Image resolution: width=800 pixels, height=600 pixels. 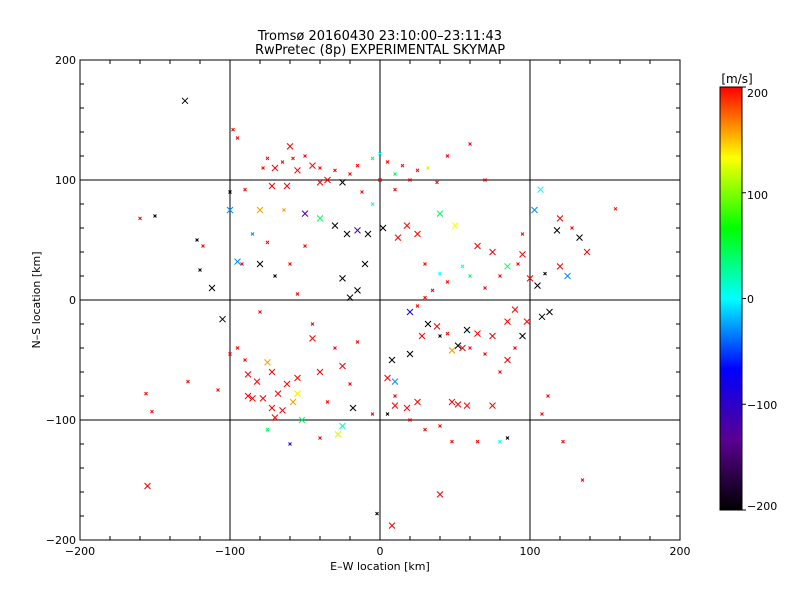 I want to click on chart-title: Tromsø 20160430 23:10:00–23:11:43, so click(x=379, y=36).